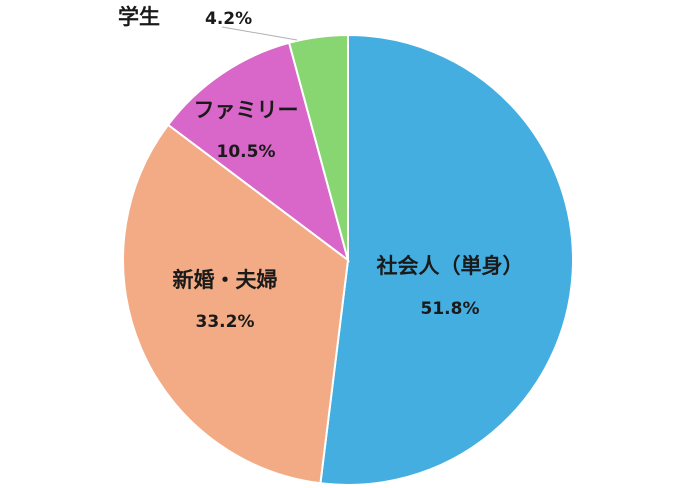 The image size is (690, 488). What do you see at coordinates (246, 152) in the screenshot?
I see `slice-value-family: 10.5%` at bounding box center [246, 152].